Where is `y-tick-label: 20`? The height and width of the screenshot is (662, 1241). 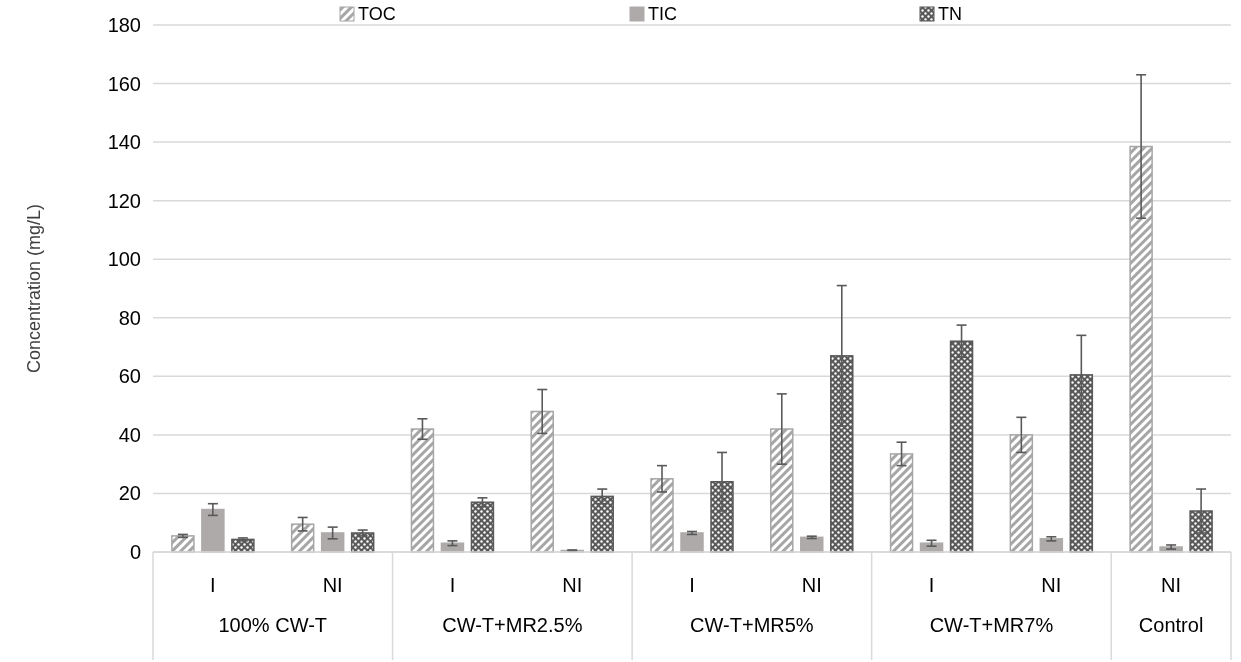
y-tick-label: 20 is located at coordinates (129, 493).